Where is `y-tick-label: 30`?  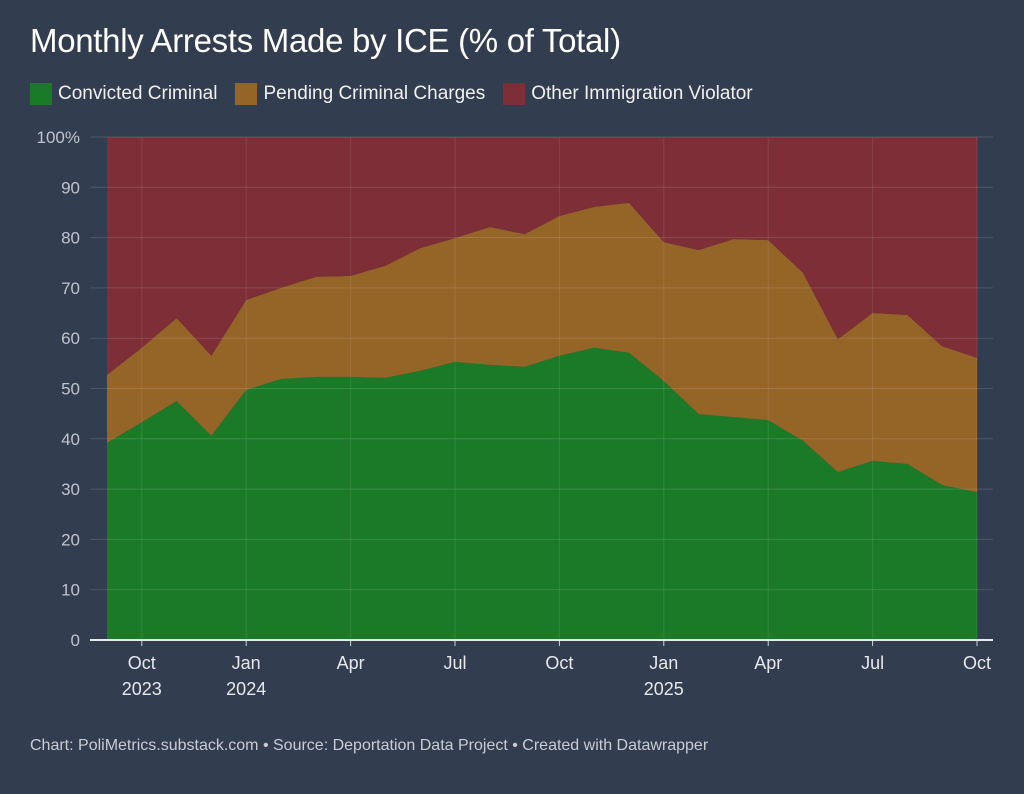 y-tick-label: 30 is located at coordinates (70, 489).